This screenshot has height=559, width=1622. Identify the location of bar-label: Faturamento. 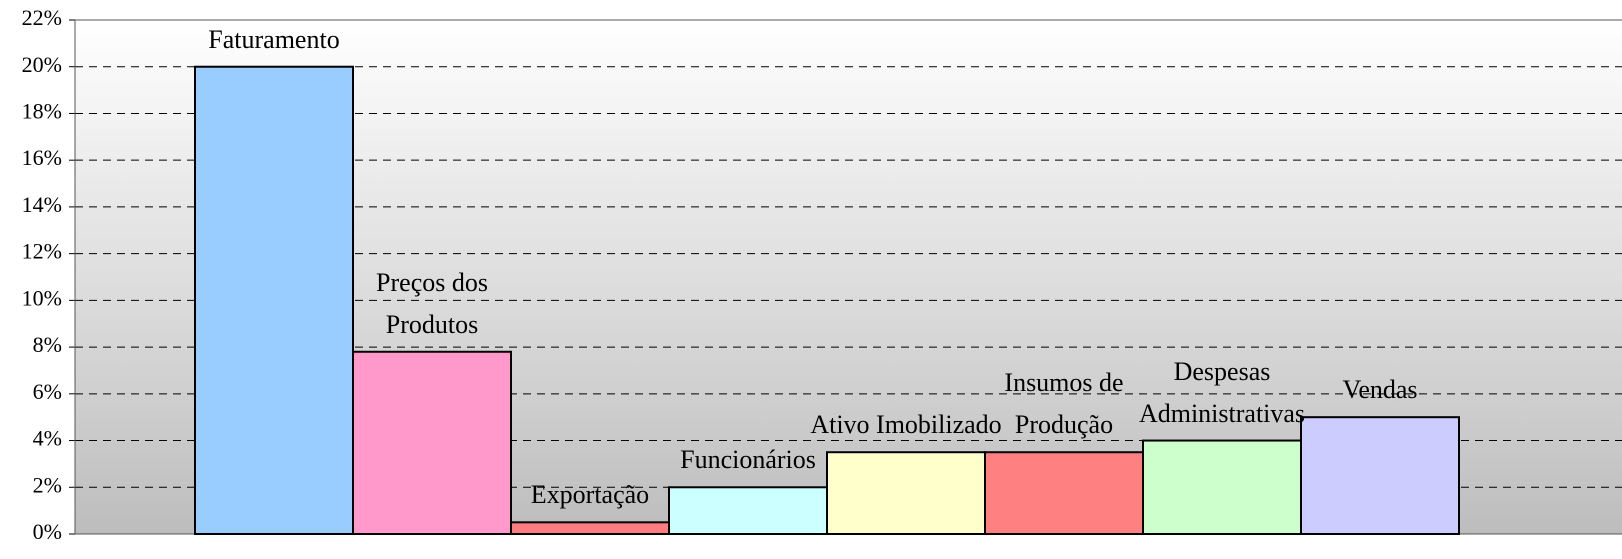
(274, 39).